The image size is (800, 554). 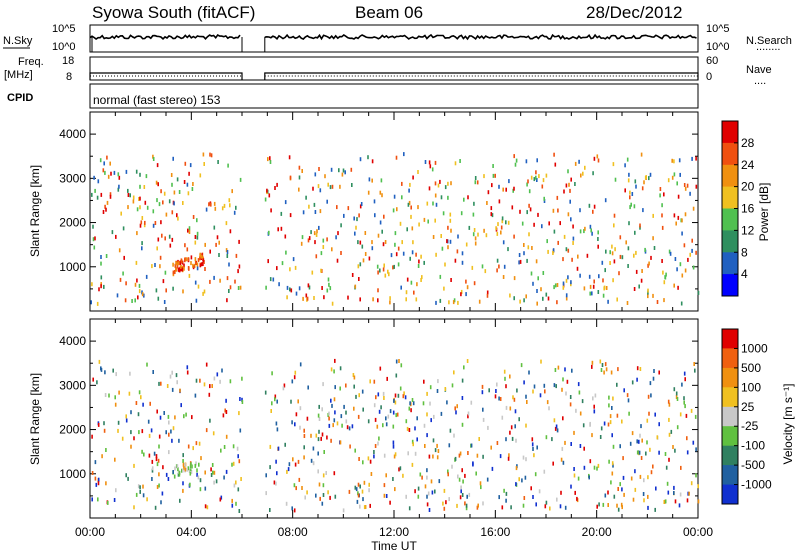 I want to click on power-ylabel: Slant Range [km], so click(x=35, y=211).